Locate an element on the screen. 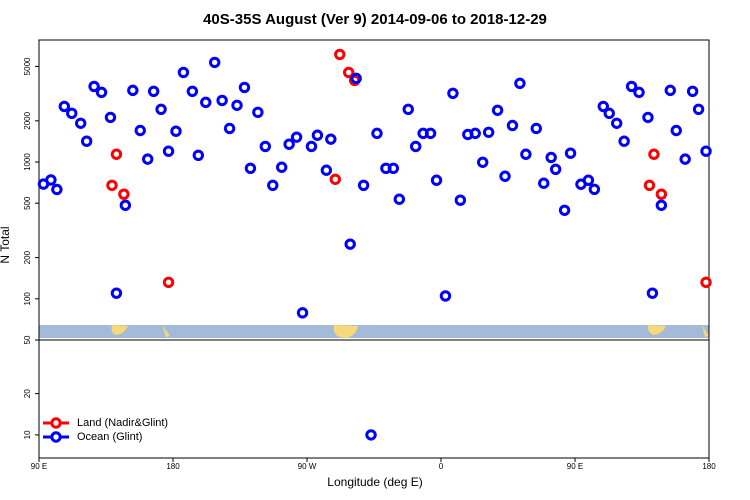 The height and width of the screenshot is (500, 750). legend-label: Ocean (Glint) is located at coordinates (109, 437).